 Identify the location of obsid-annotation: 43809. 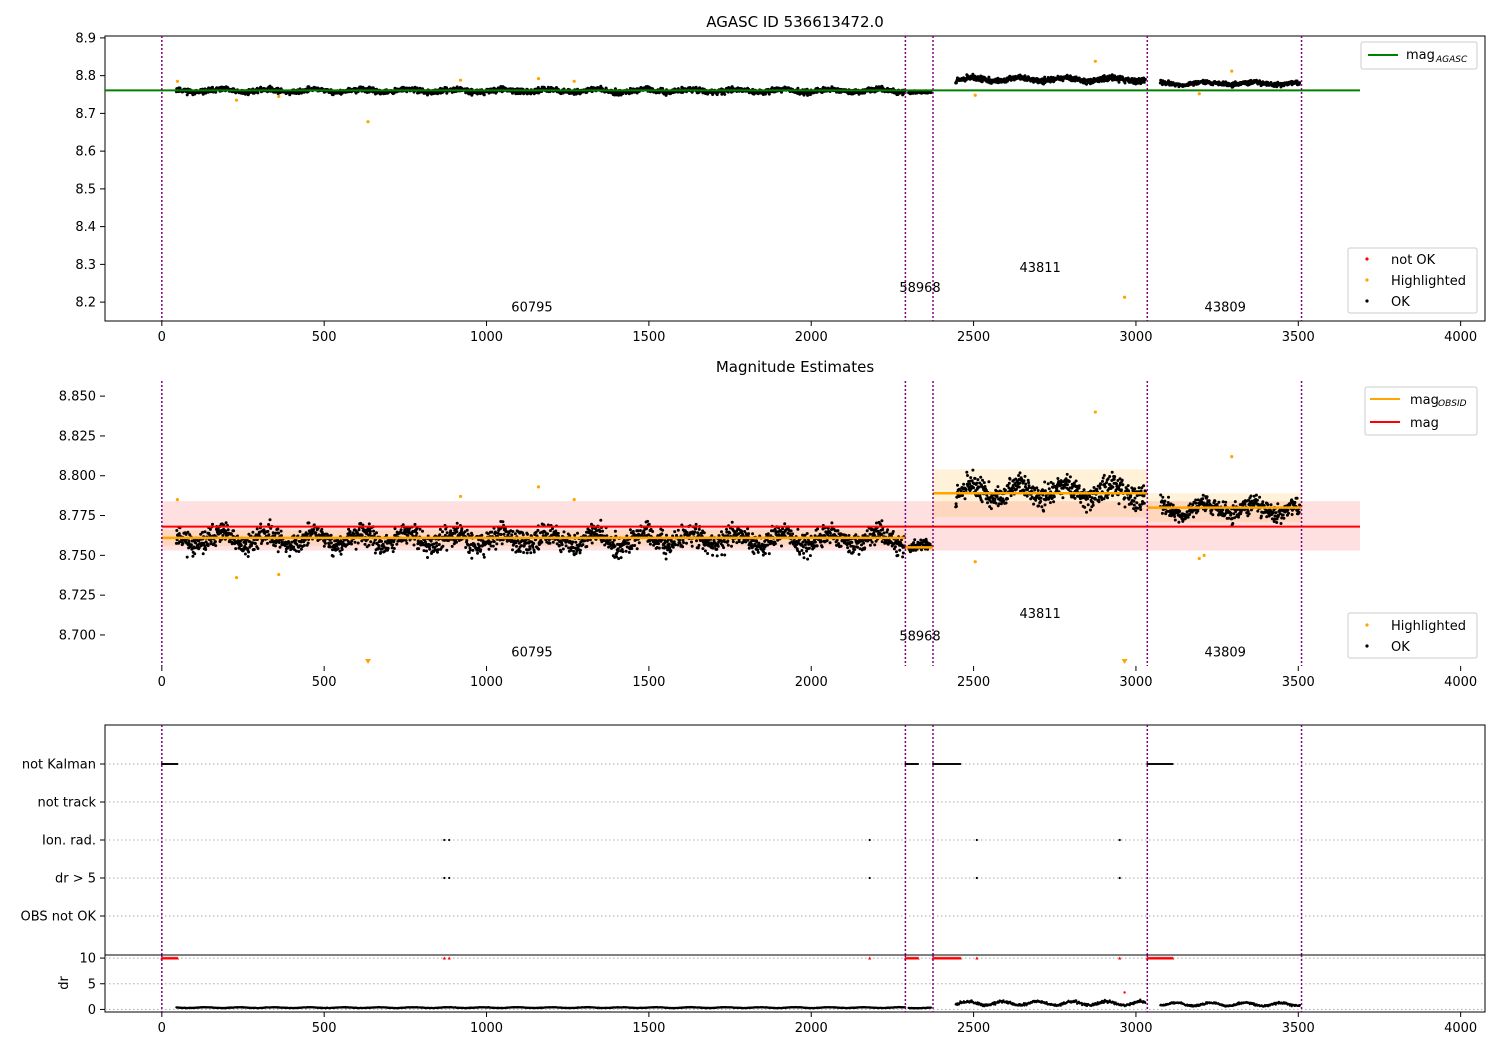
(1225, 308).